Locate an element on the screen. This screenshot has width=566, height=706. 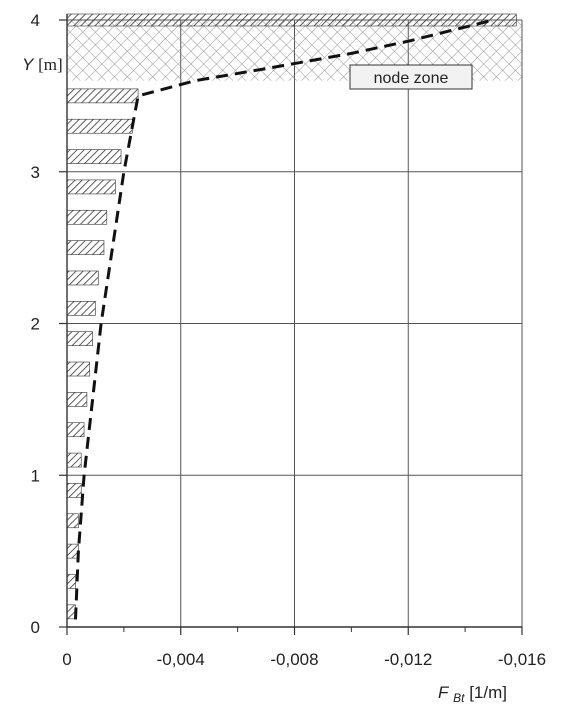
y-tick-label-3: 3 is located at coordinates (35, 172).